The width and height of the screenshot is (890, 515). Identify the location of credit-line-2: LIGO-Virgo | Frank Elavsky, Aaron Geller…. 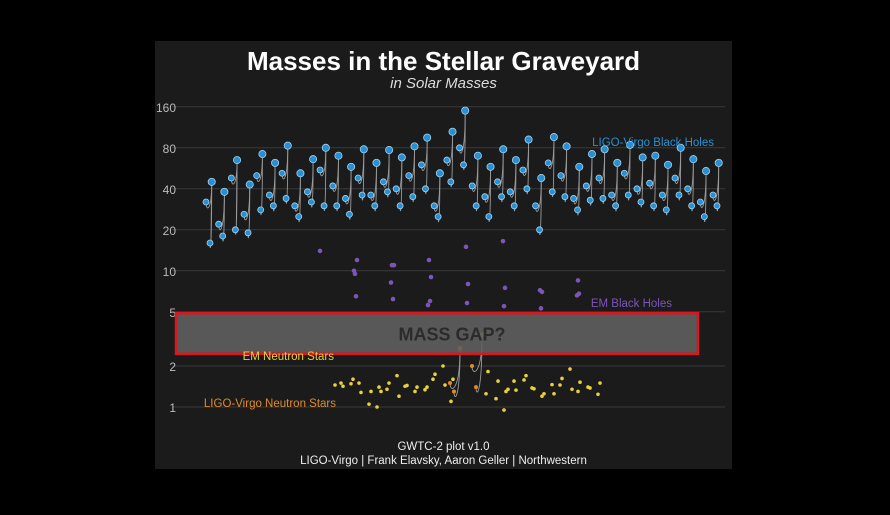
(443, 461).